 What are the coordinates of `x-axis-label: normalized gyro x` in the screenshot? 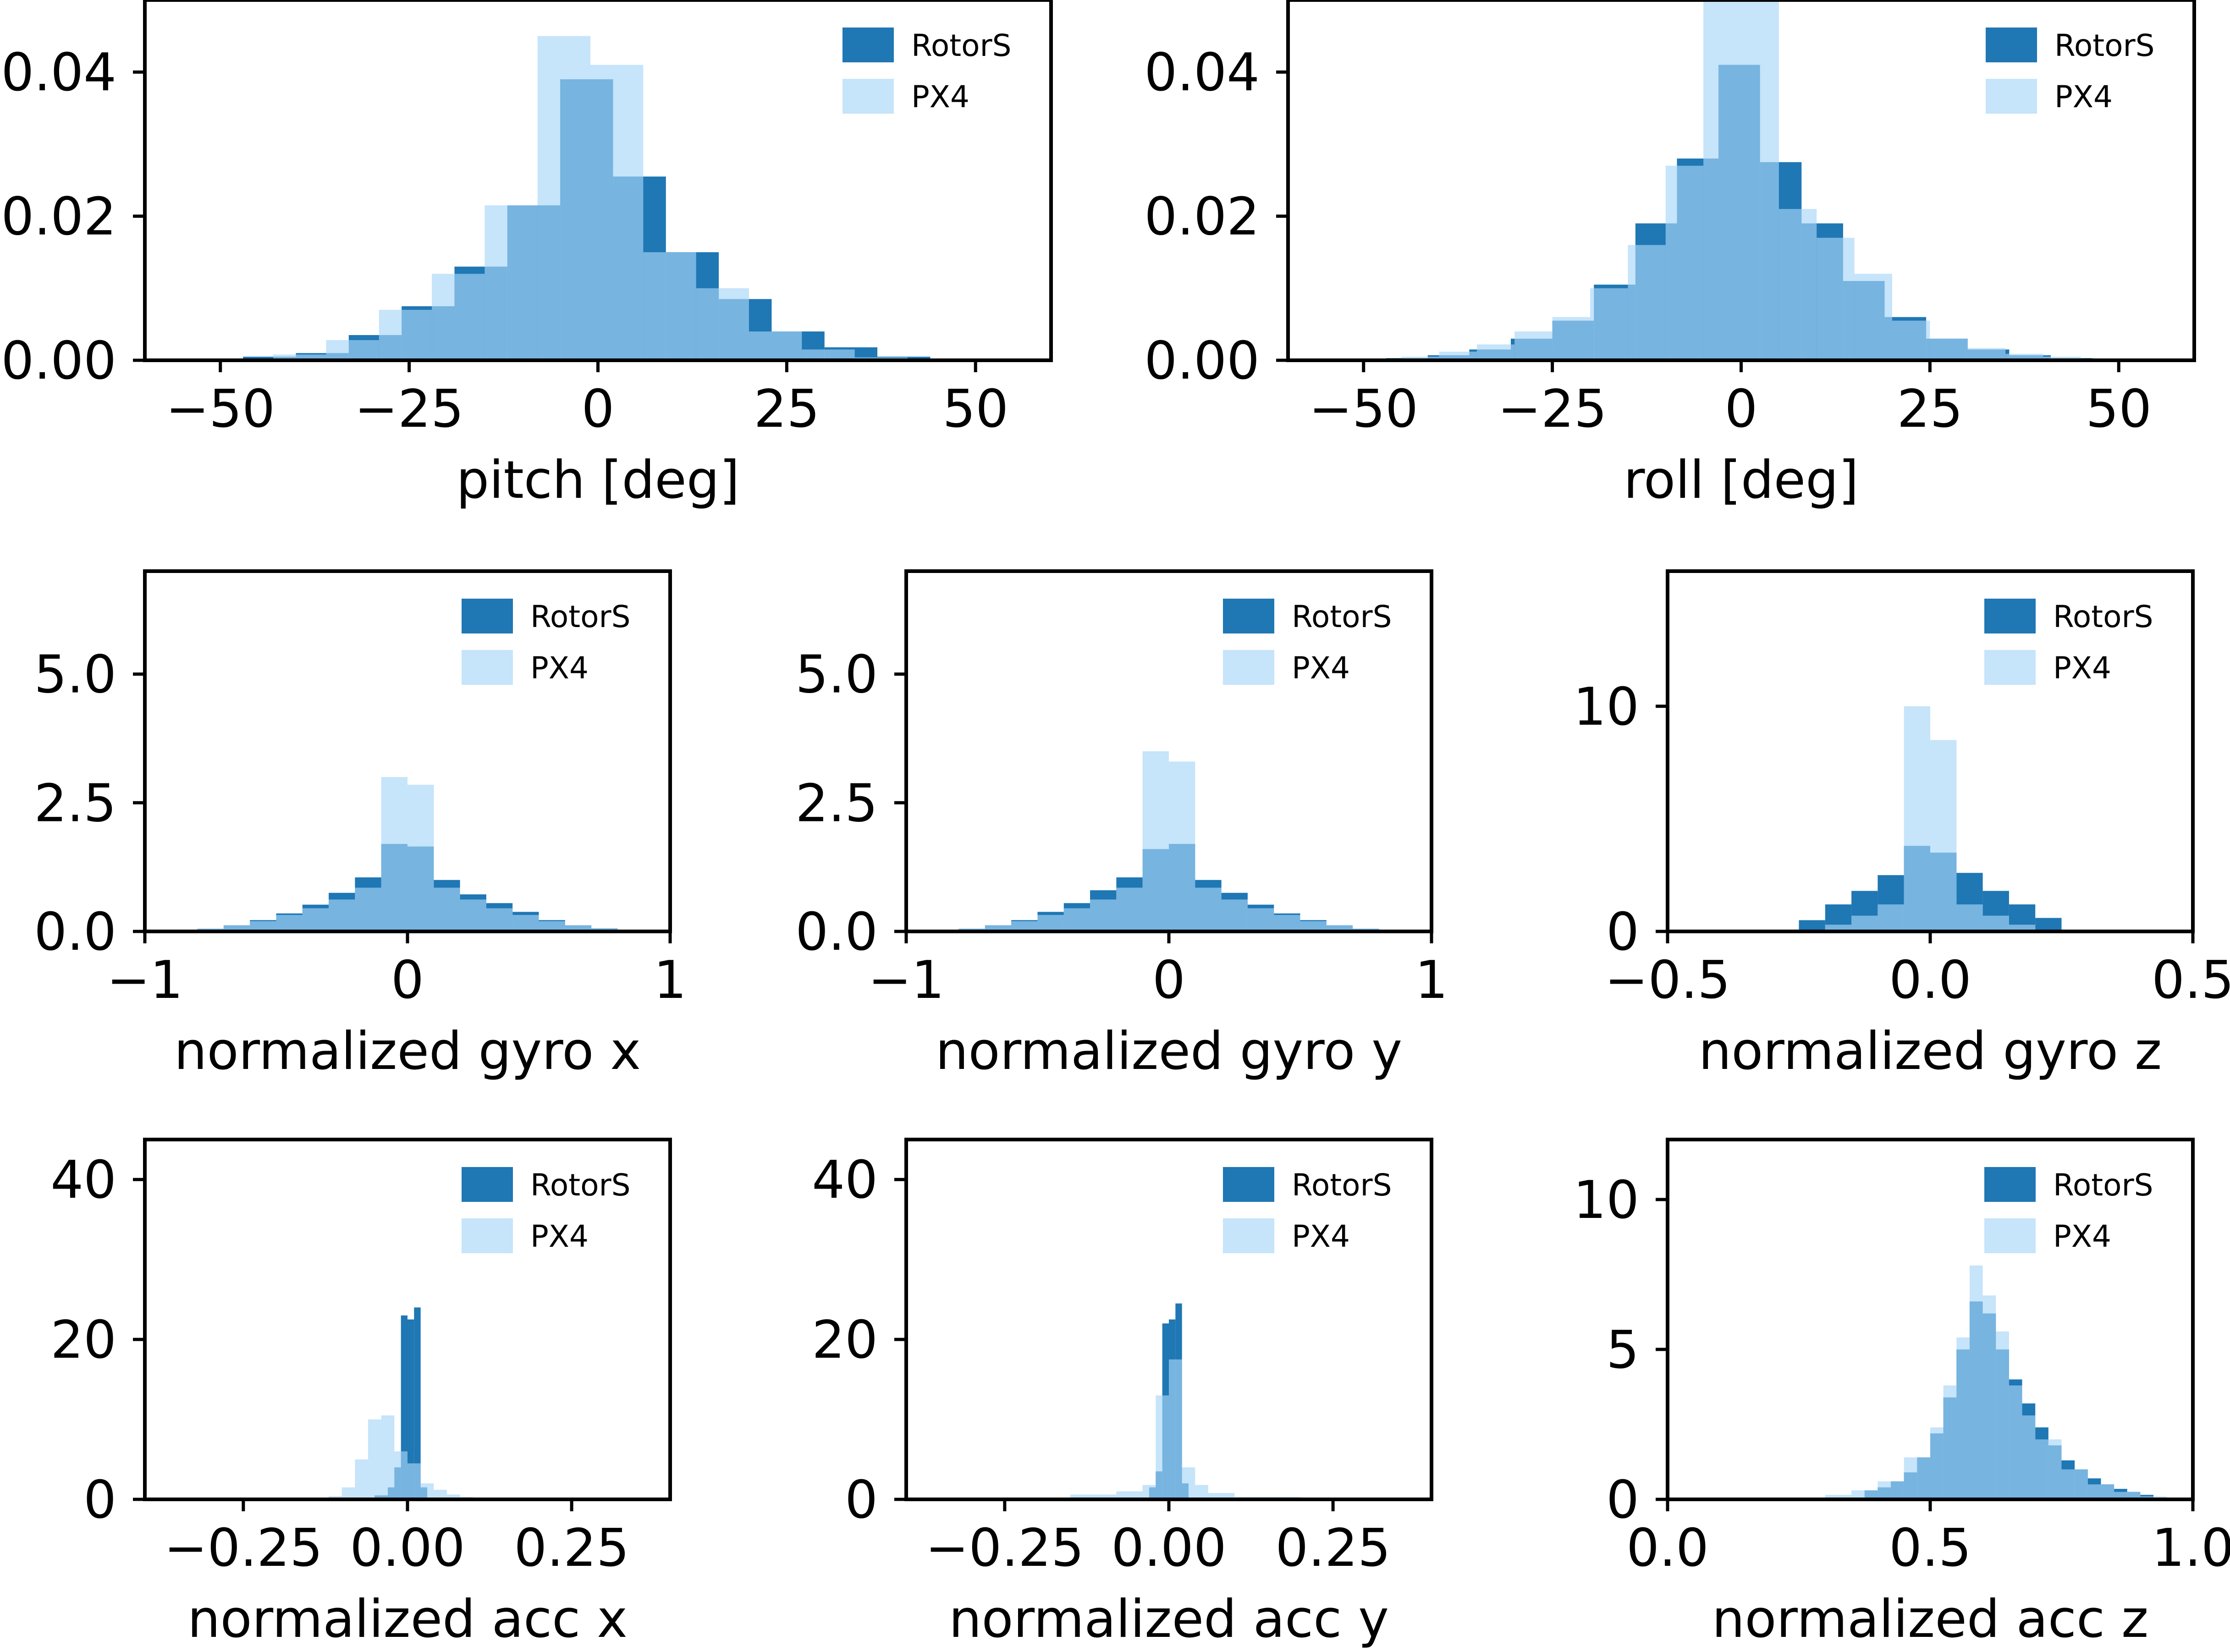 It's located at (408, 1051).